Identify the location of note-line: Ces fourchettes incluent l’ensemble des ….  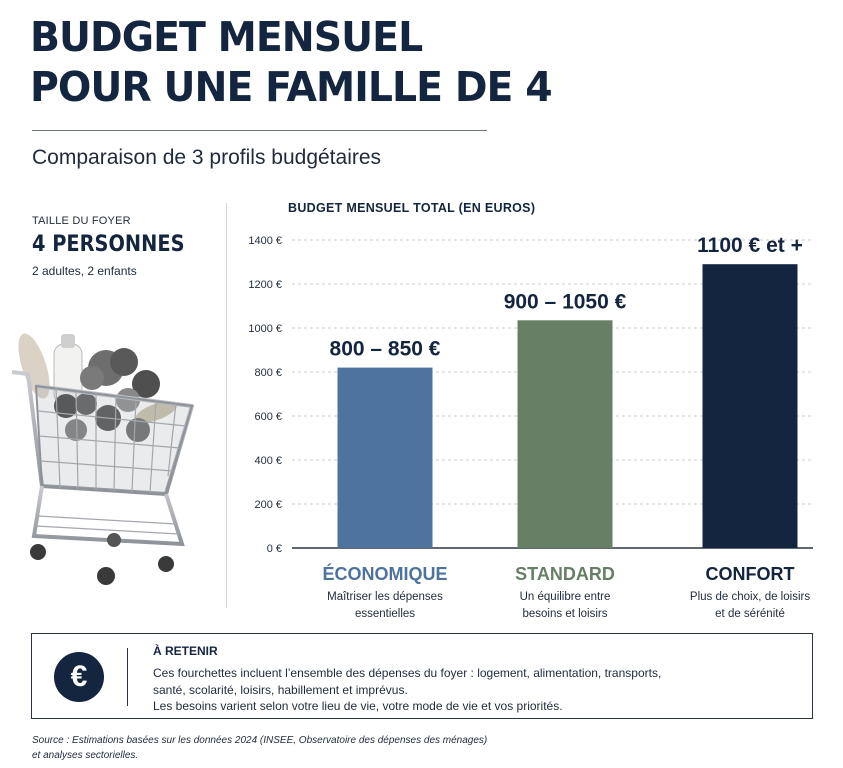
(407, 673).